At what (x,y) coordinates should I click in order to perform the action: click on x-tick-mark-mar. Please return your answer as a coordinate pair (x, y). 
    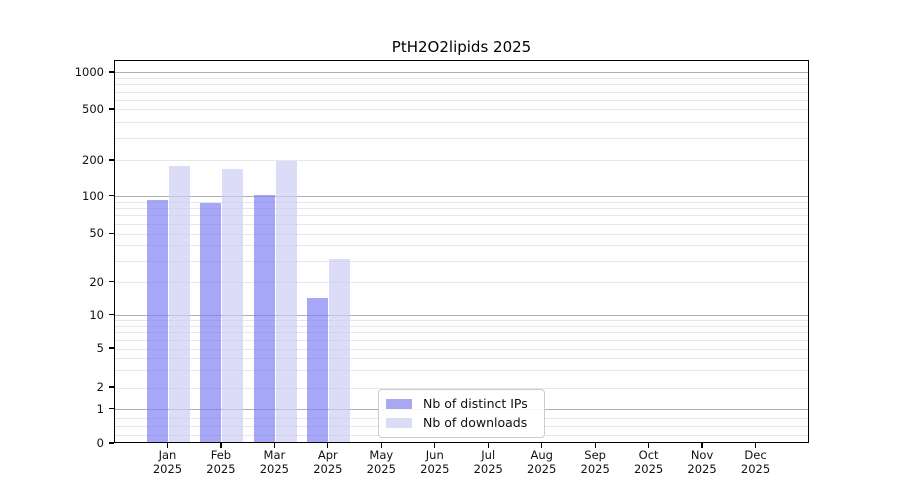
    Looking at the image, I should click on (274, 445).